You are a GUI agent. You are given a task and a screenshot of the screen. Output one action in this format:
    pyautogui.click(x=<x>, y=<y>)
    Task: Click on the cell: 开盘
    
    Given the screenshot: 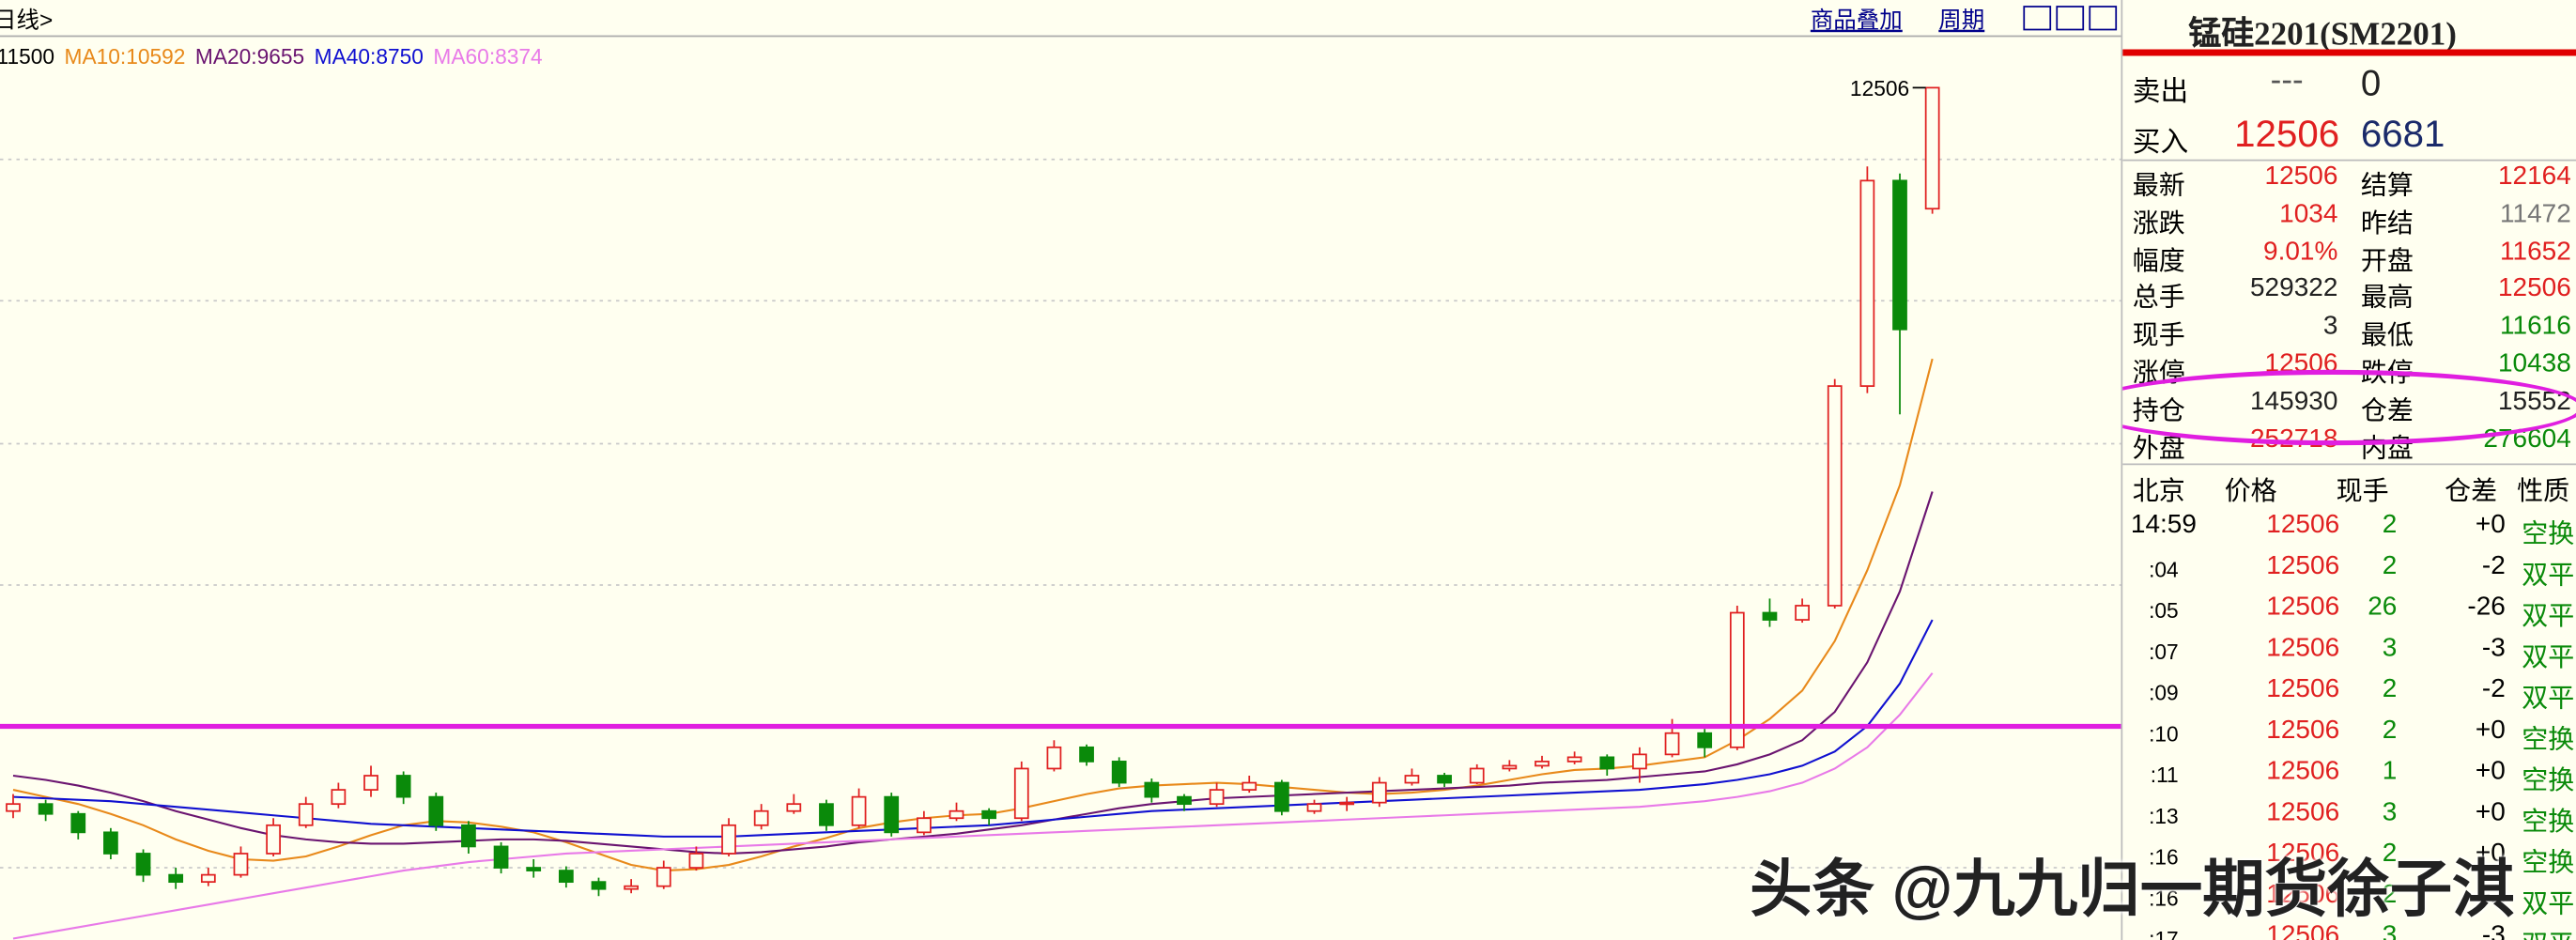 What is the action you would take?
    pyautogui.click(x=2387, y=261)
    